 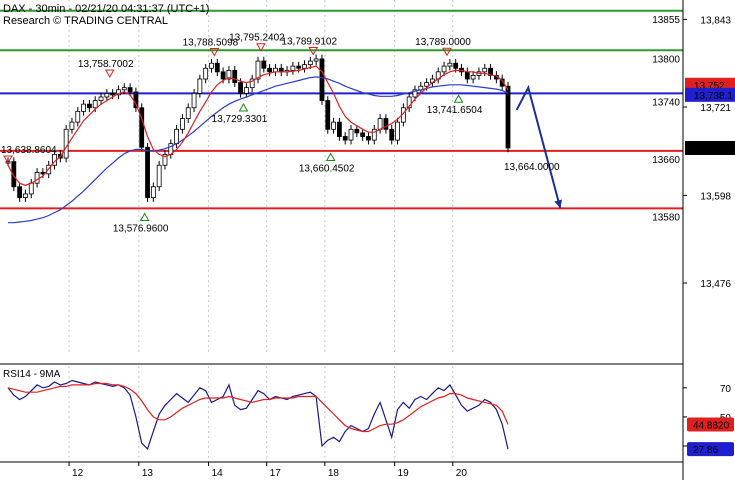 What do you see at coordinates (404, 473) in the screenshot?
I see `x-tick-label: 19` at bounding box center [404, 473].